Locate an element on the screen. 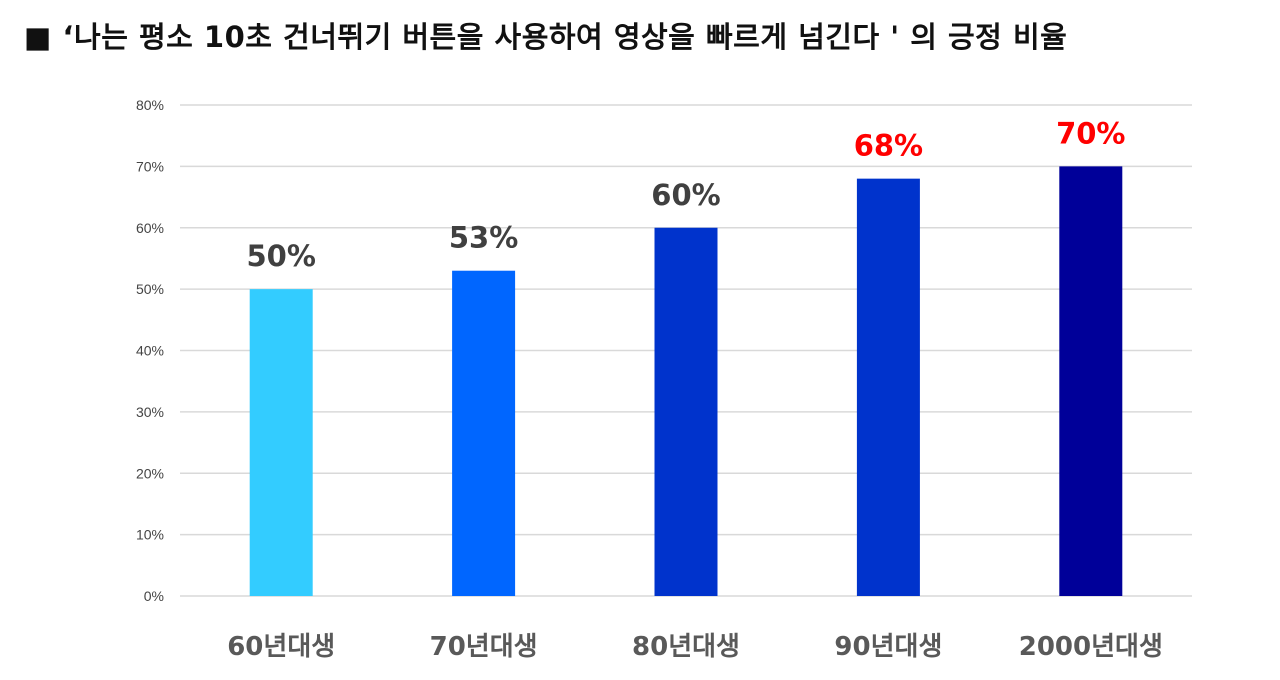 The width and height of the screenshot is (1280, 680). data-label: 60% is located at coordinates (685, 195).